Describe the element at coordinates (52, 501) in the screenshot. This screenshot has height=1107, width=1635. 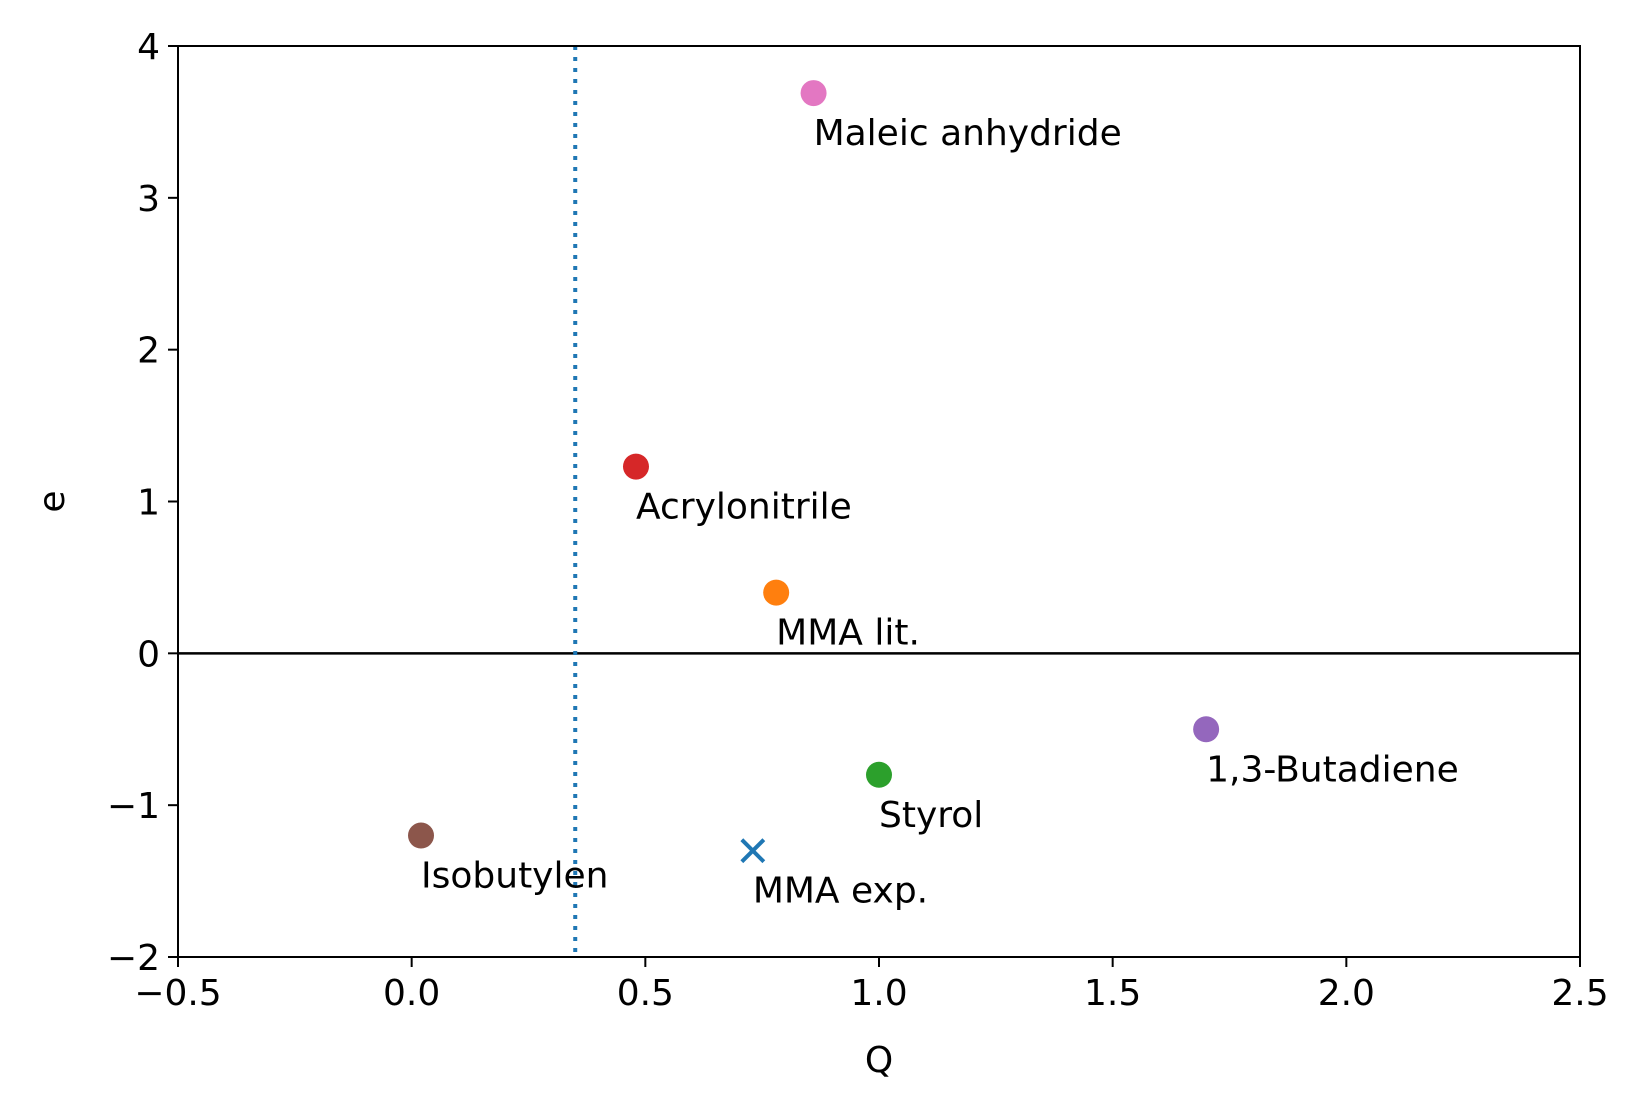
I see `y-axis-label: e` at that location.